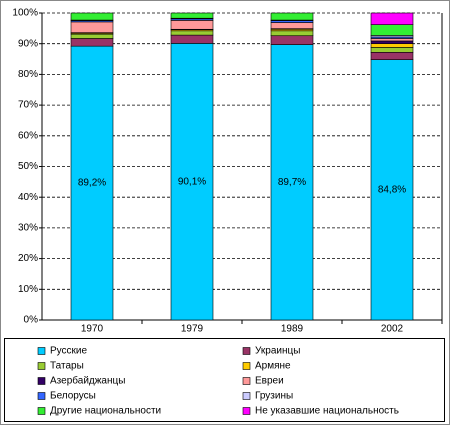 The width and height of the screenshot is (450, 425). Describe the element at coordinates (105, 411) in the screenshot. I see `legend-label: Другие национальности` at that location.